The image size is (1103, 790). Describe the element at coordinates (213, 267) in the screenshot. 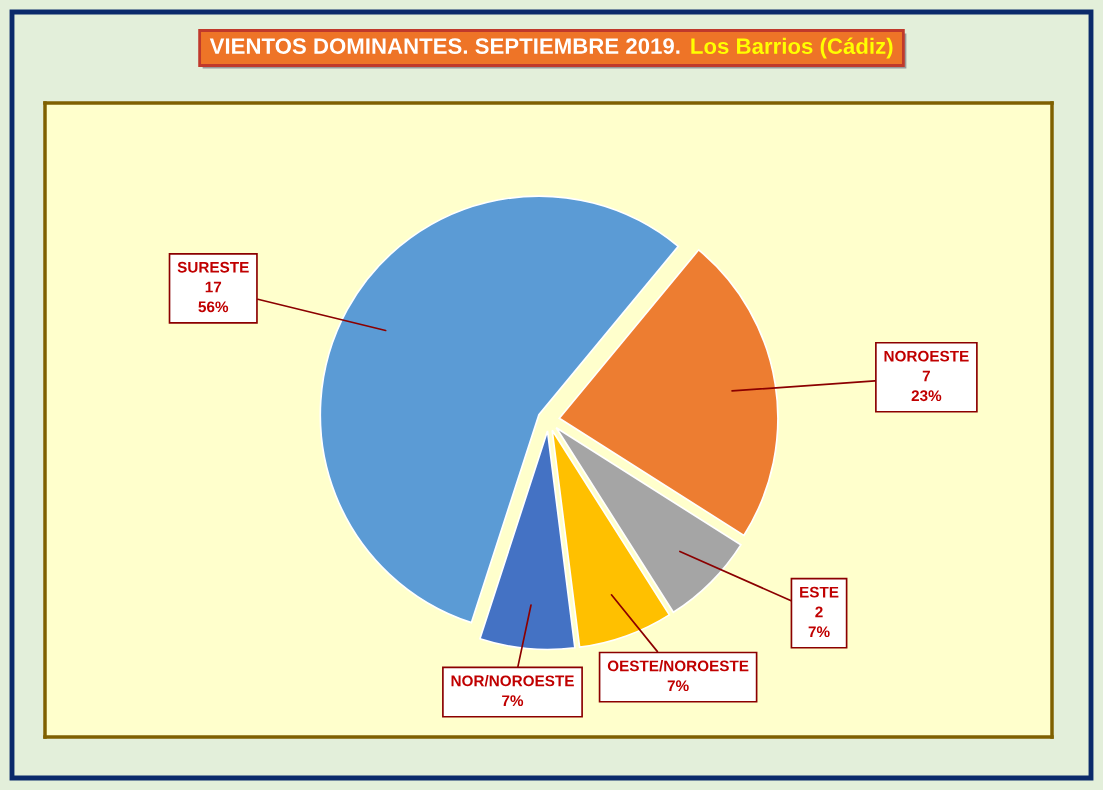

I see `slice-label: SURESTE` at that location.